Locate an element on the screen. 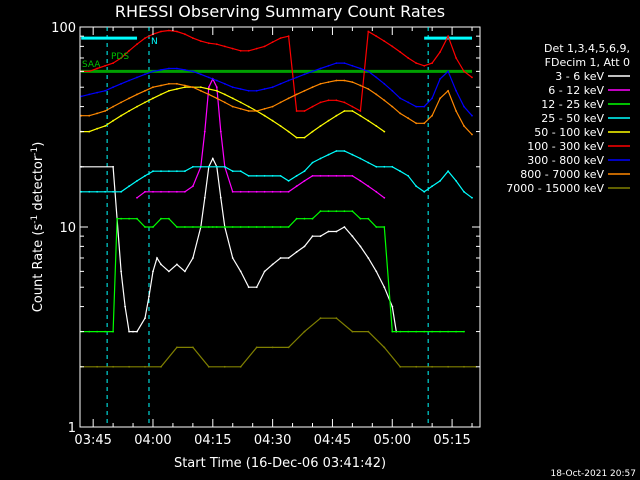  legend-label: 300 - 800 keV is located at coordinates (565, 160).